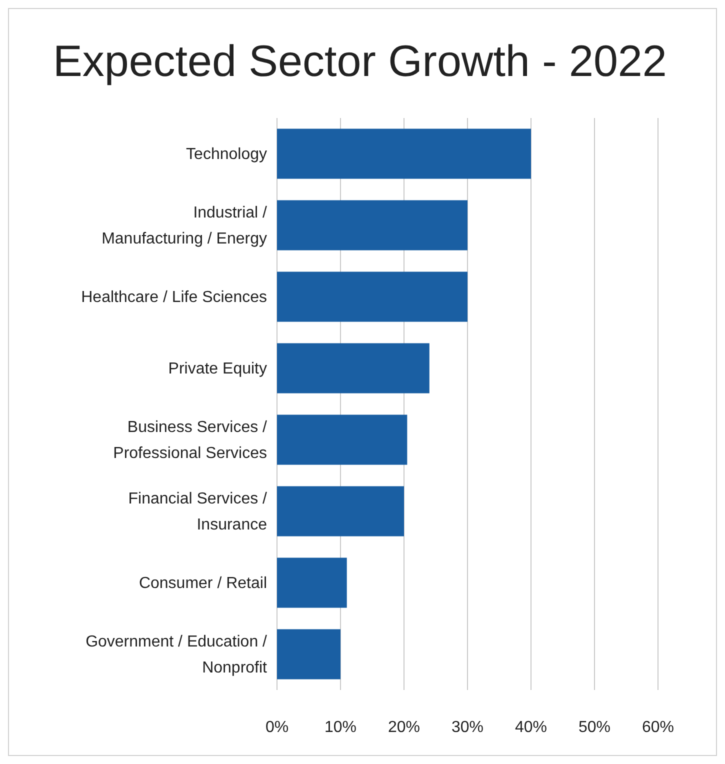  Describe the element at coordinates (190, 440) in the screenshot. I see `y-tick-label: Business Services / Professional Services` at that location.